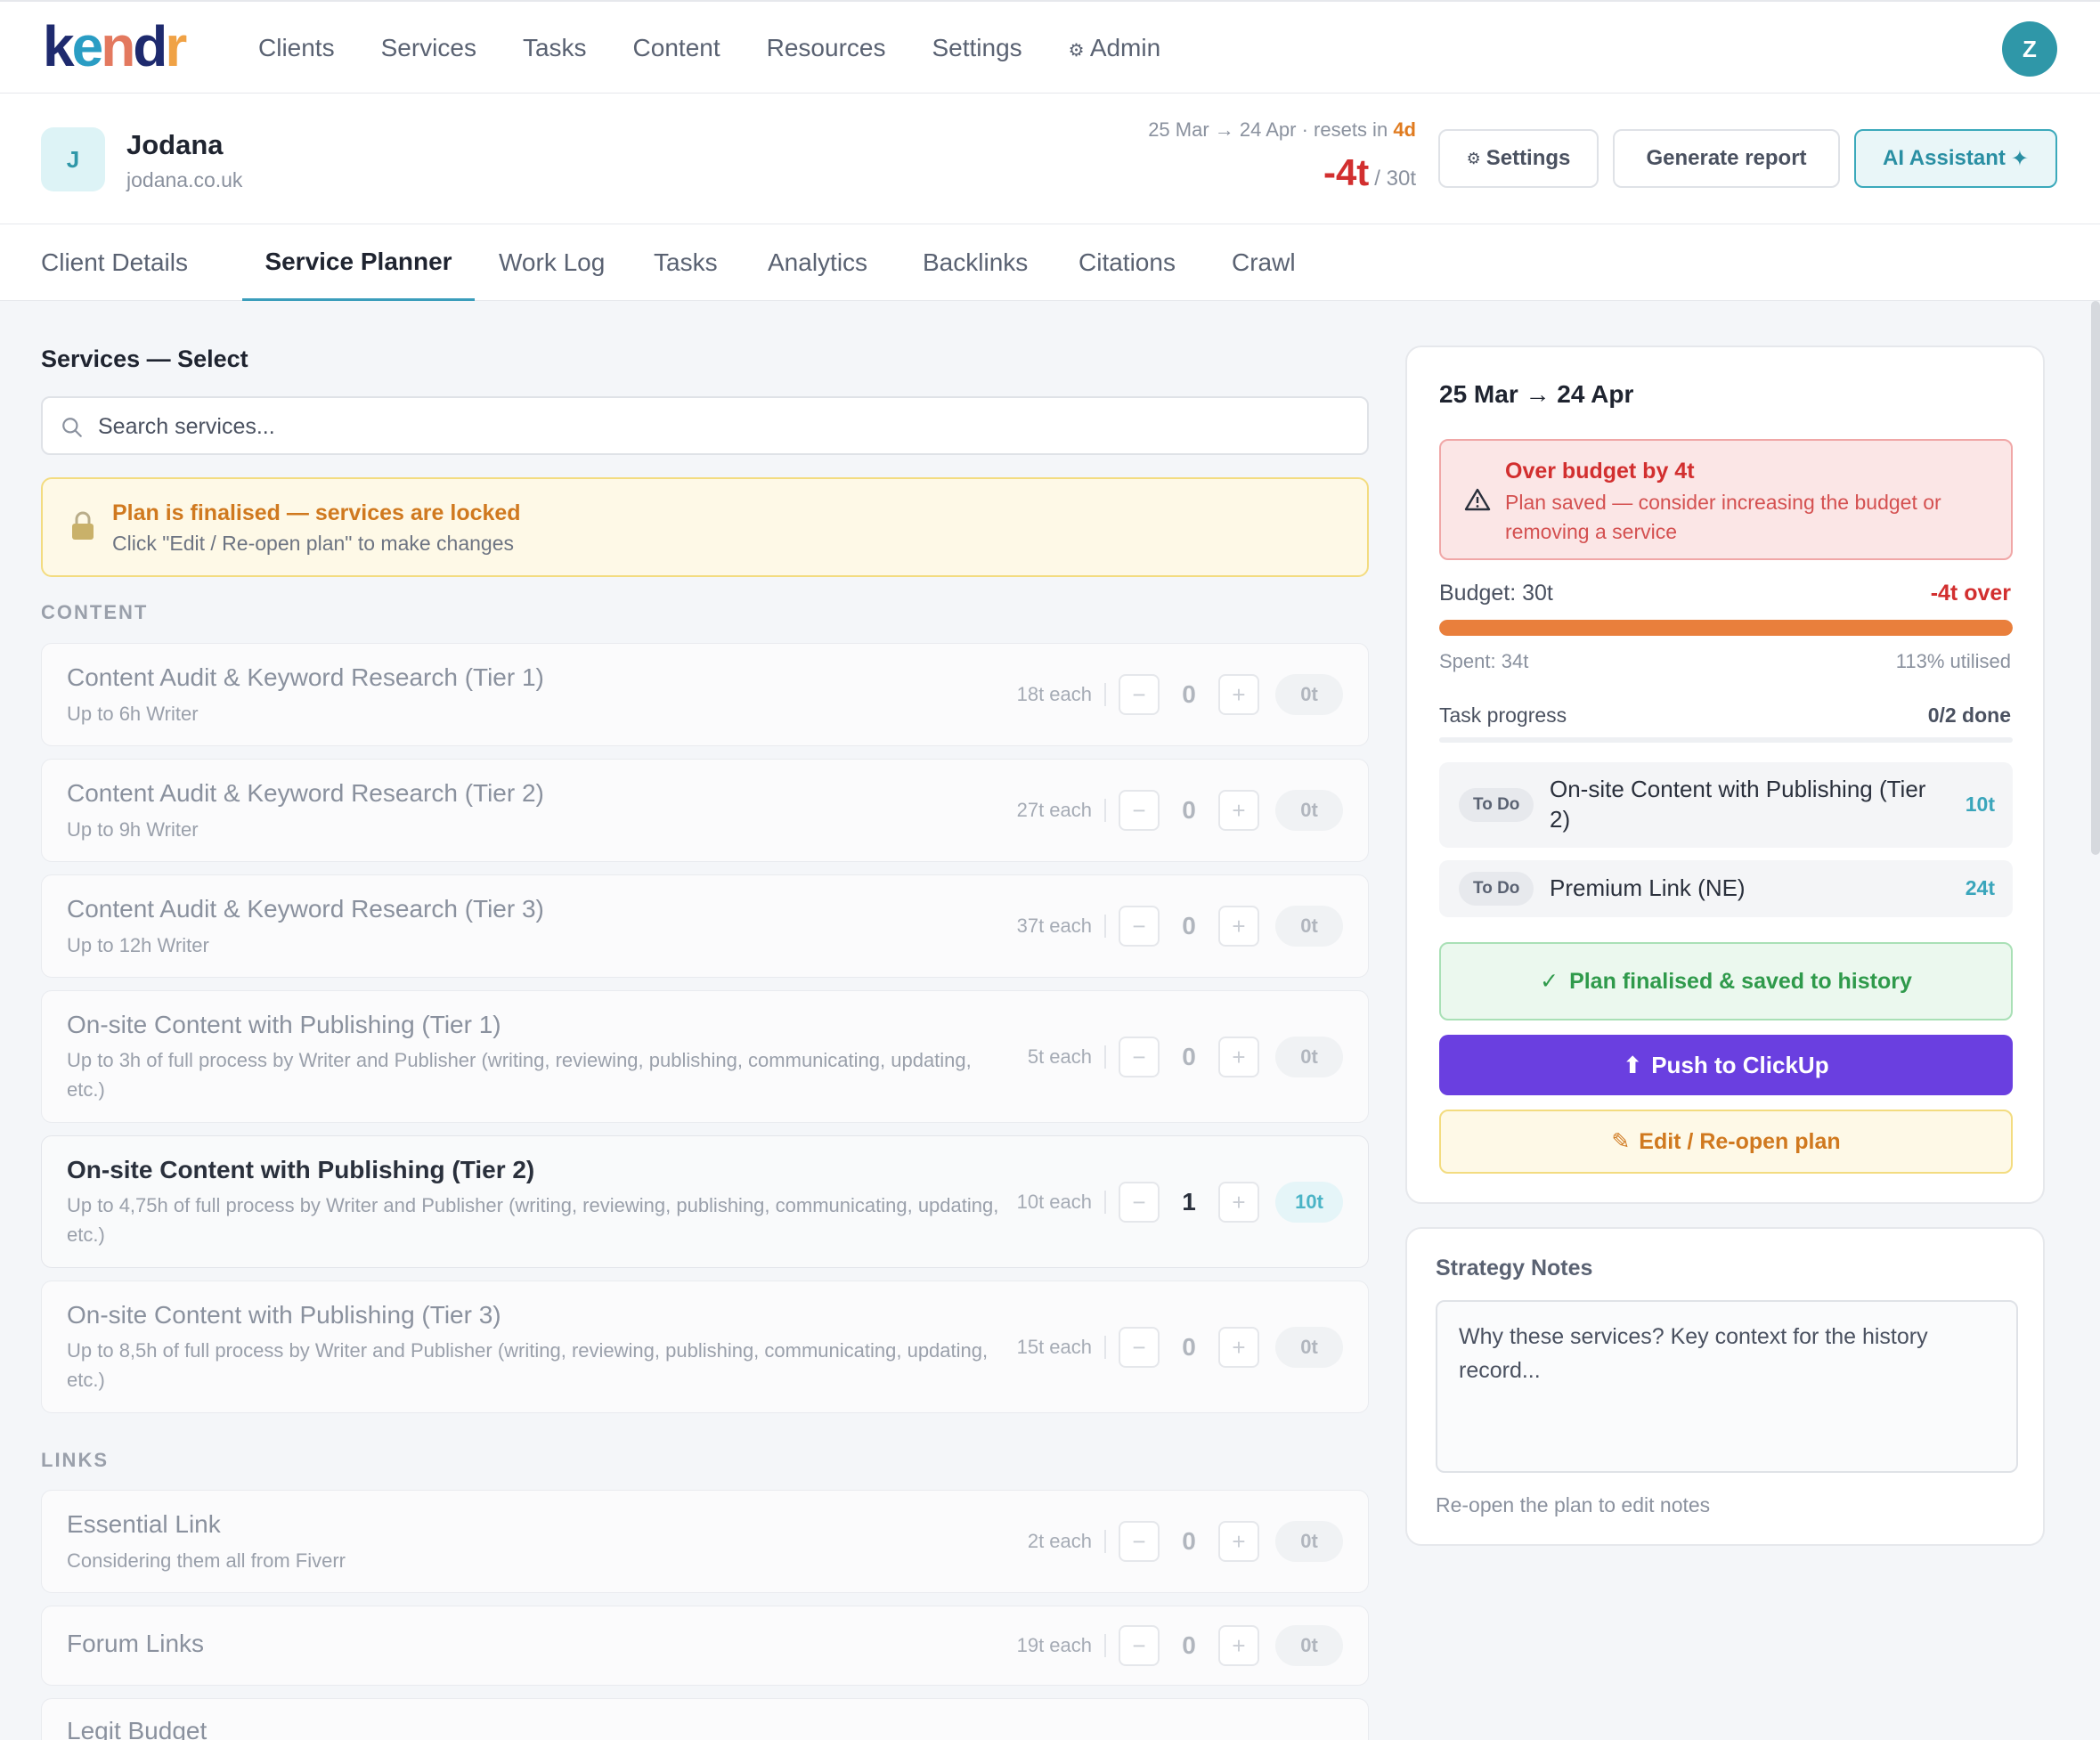  I want to click on token-balance: -4t/ 30t, so click(1369, 173).